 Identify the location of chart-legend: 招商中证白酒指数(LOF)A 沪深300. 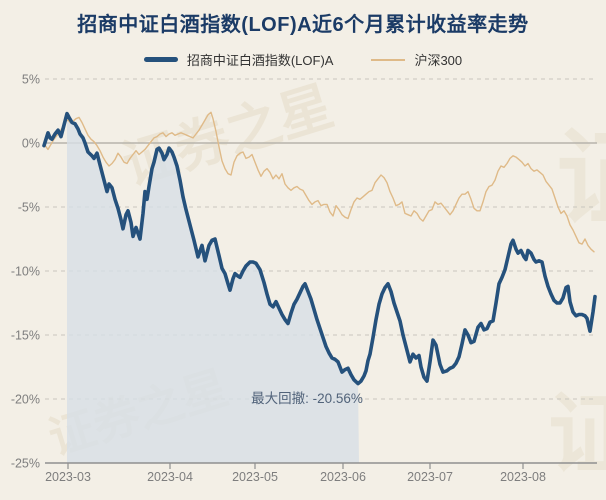
(303, 59).